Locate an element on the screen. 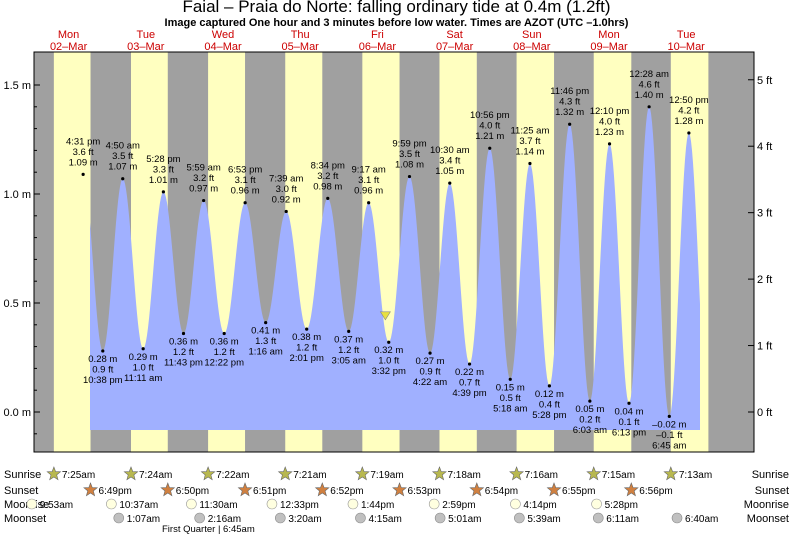  current-tide-marker is located at coordinates (385, 316).